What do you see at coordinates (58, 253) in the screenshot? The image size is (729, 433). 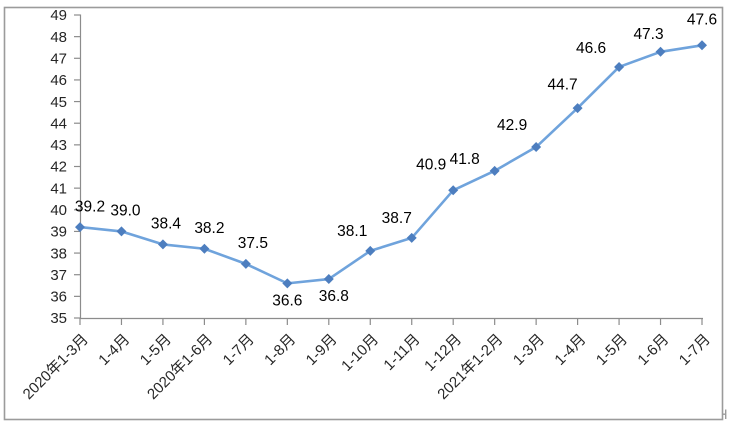 I see `y-axis-tick-label: 38` at bounding box center [58, 253].